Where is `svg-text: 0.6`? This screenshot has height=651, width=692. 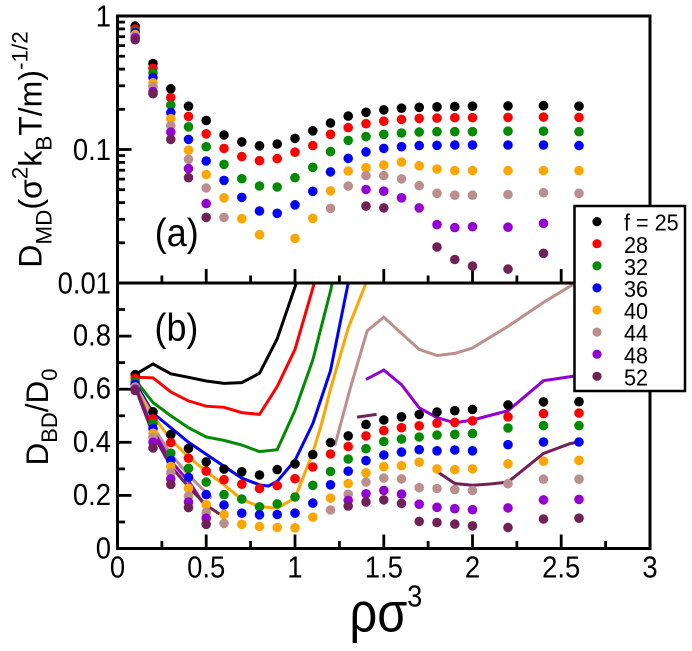 svg-text: 0.6 is located at coordinates (92, 389).